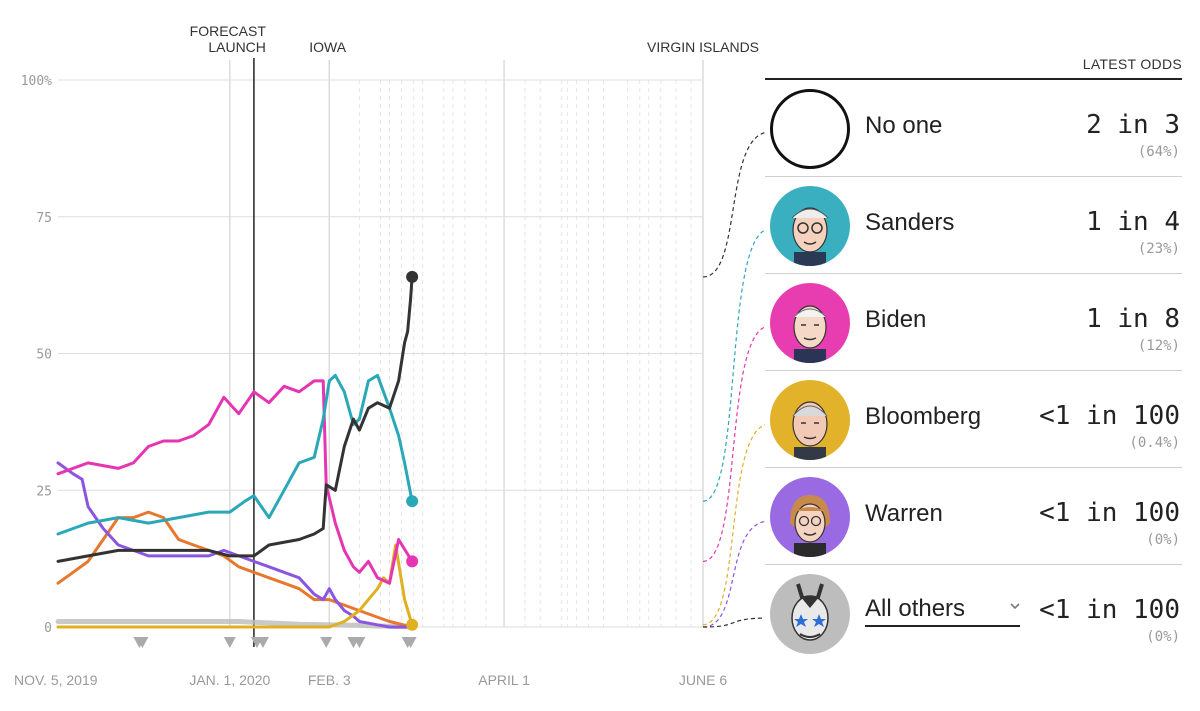  What do you see at coordinates (228, 31) in the screenshot?
I see `event-label: FORECAST` at bounding box center [228, 31].